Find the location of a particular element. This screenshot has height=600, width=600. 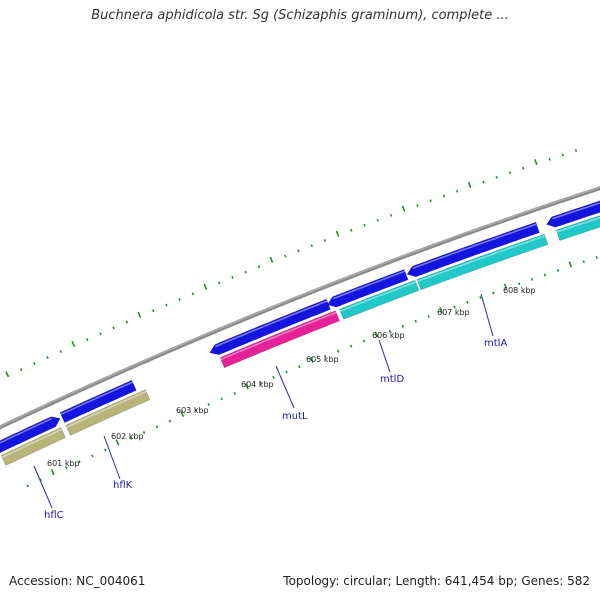

mtlD-cds-block-sheen is located at coordinates (378, 296).